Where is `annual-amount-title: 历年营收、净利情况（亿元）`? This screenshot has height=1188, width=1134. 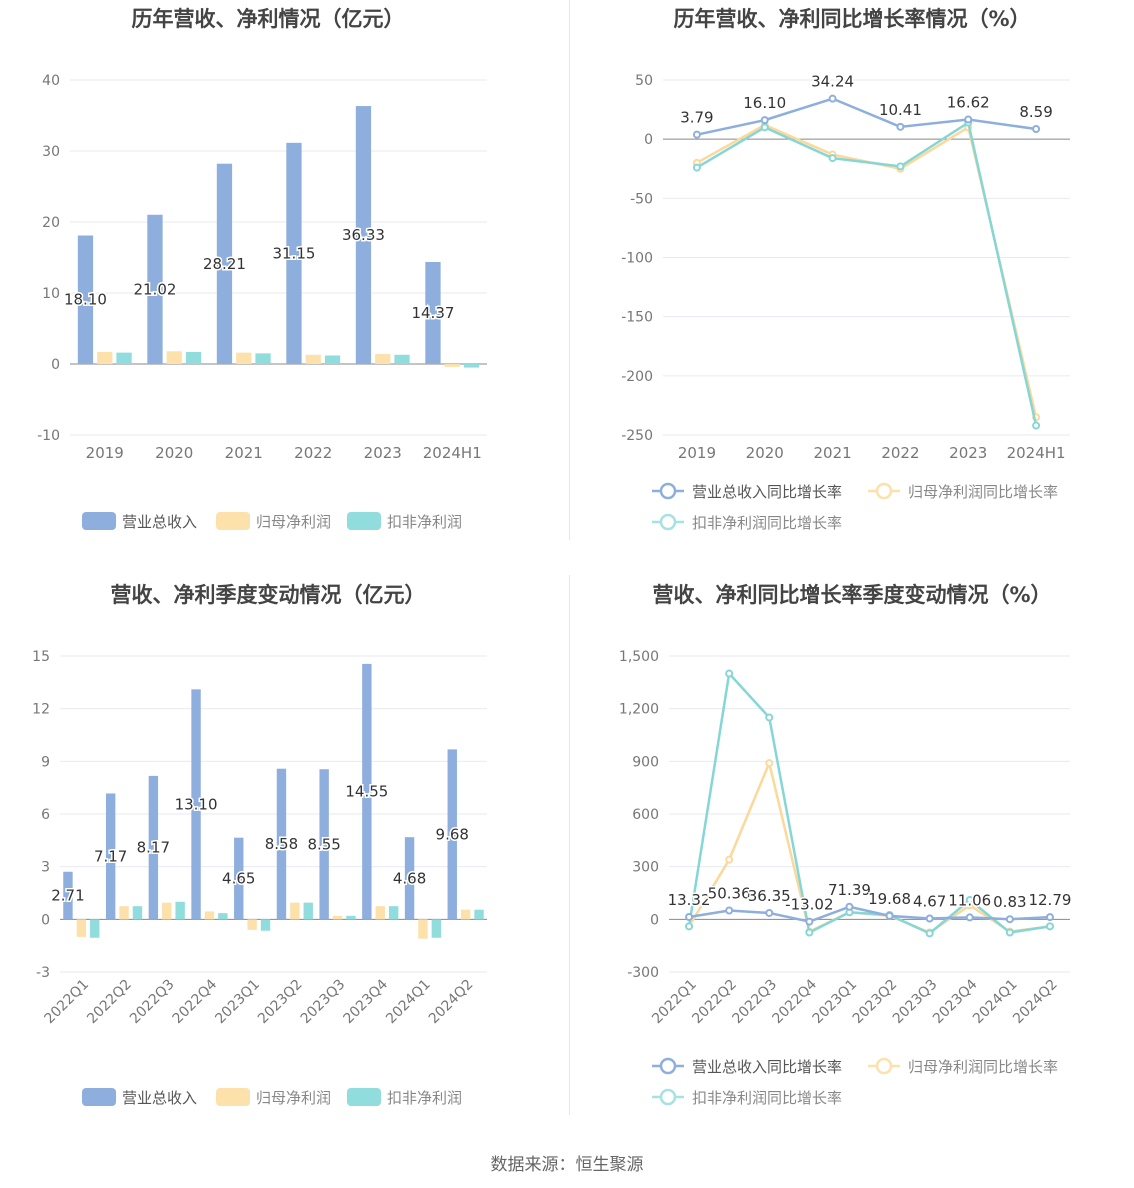
annual-amount-title: 历年营收、净利情况（亿元） is located at coordinates (268, 19).